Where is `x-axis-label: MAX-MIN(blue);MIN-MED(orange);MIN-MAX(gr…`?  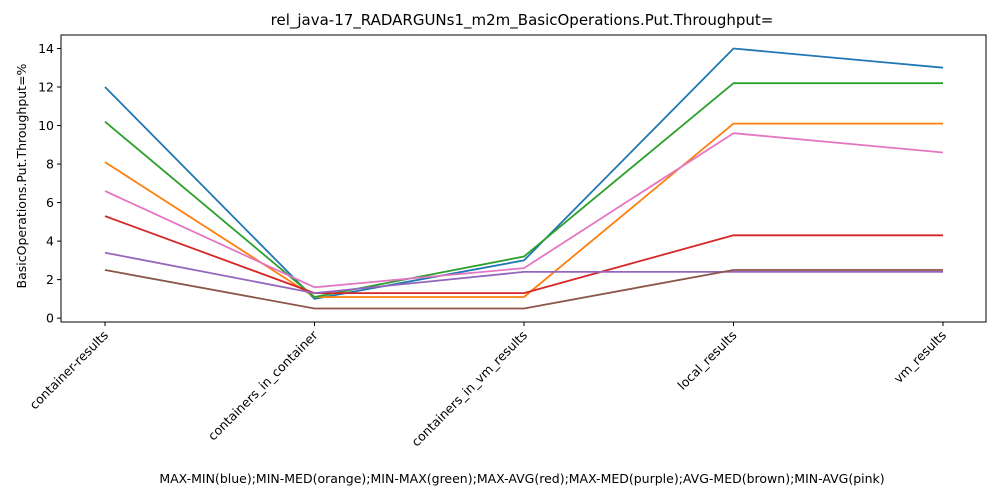 x-axis-label: MAX-MIN(blue);MIN-MED(orange);MIN-MAX(gr… is located at coordinates (521, 478).